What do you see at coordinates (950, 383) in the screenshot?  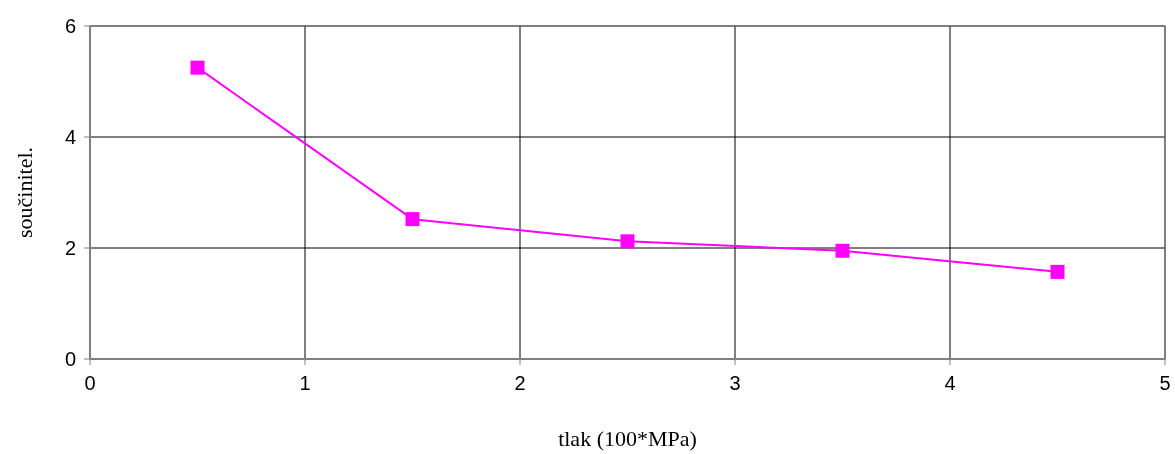 I see `x-tick-label: 4` at bounding box center [950, 383].